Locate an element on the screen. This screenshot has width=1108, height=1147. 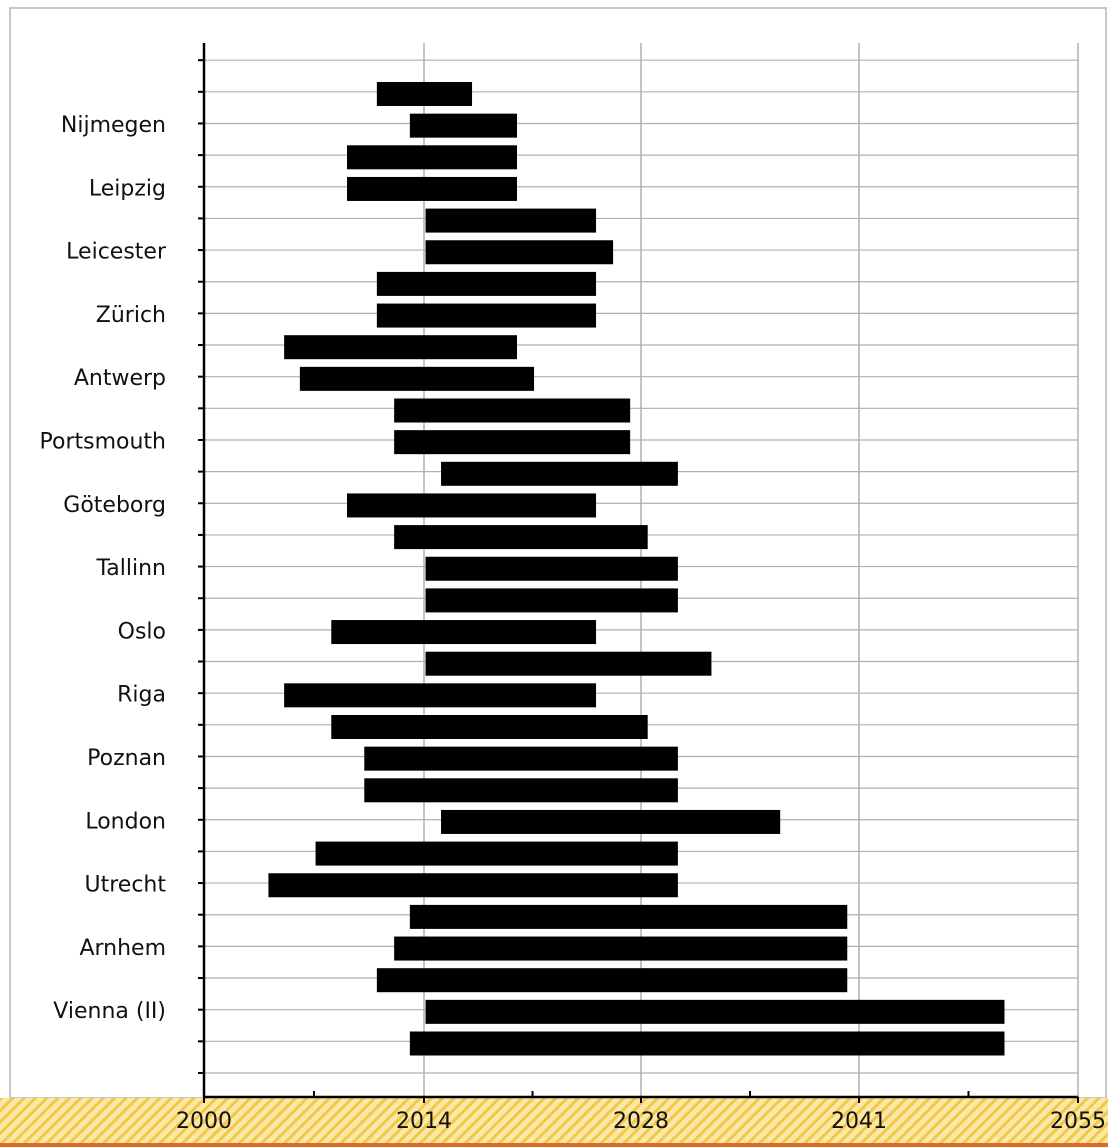
category-label: Leicester is located at coordinates (116, 252).